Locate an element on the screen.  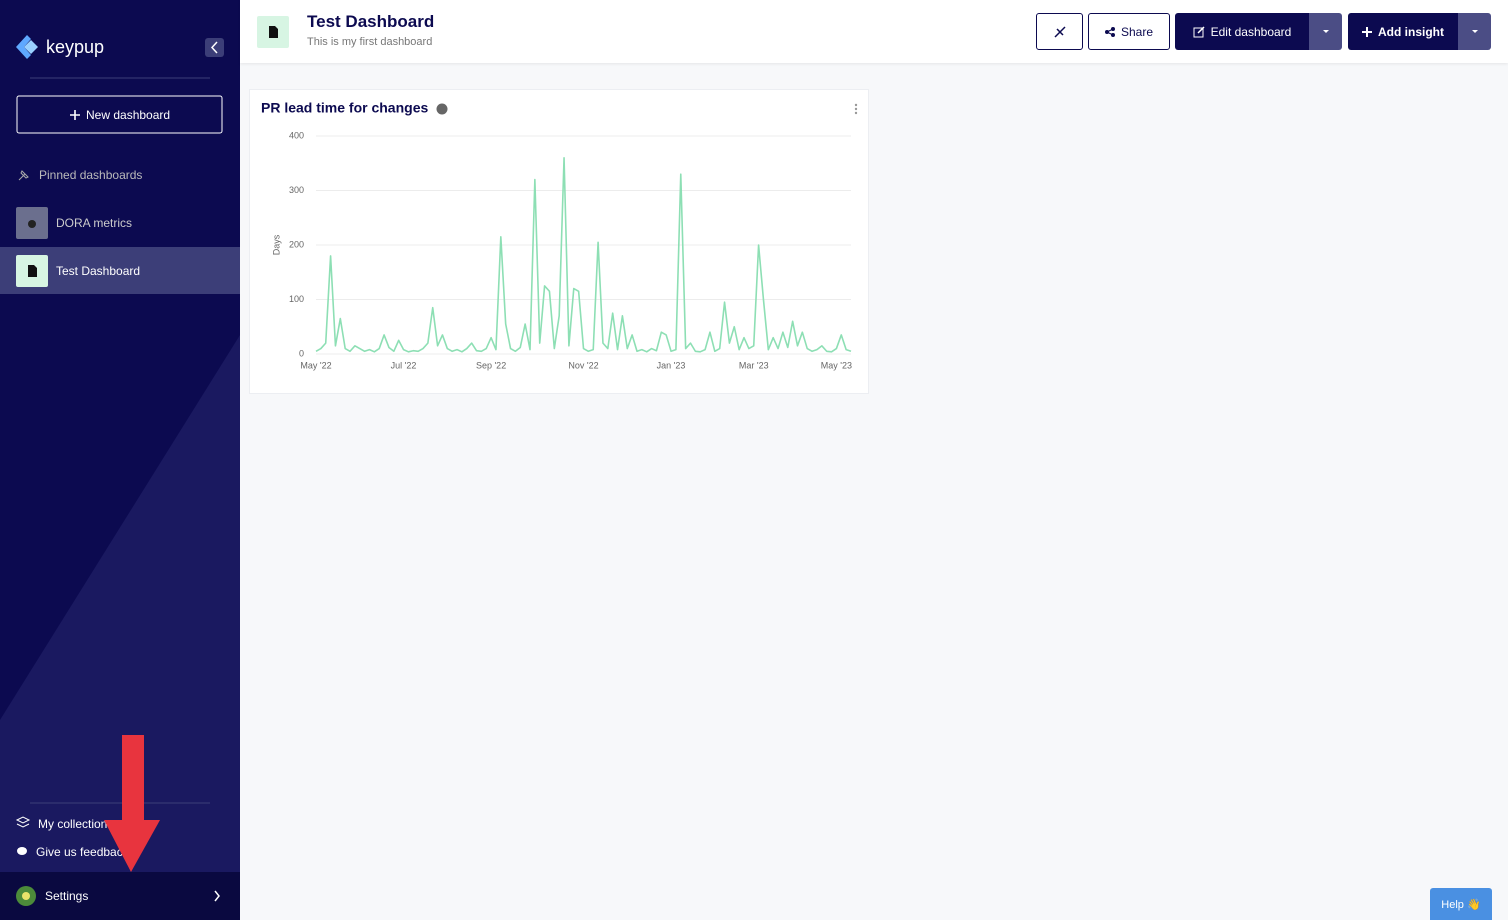
annotation-arrow is located at coordinates (132, 803).